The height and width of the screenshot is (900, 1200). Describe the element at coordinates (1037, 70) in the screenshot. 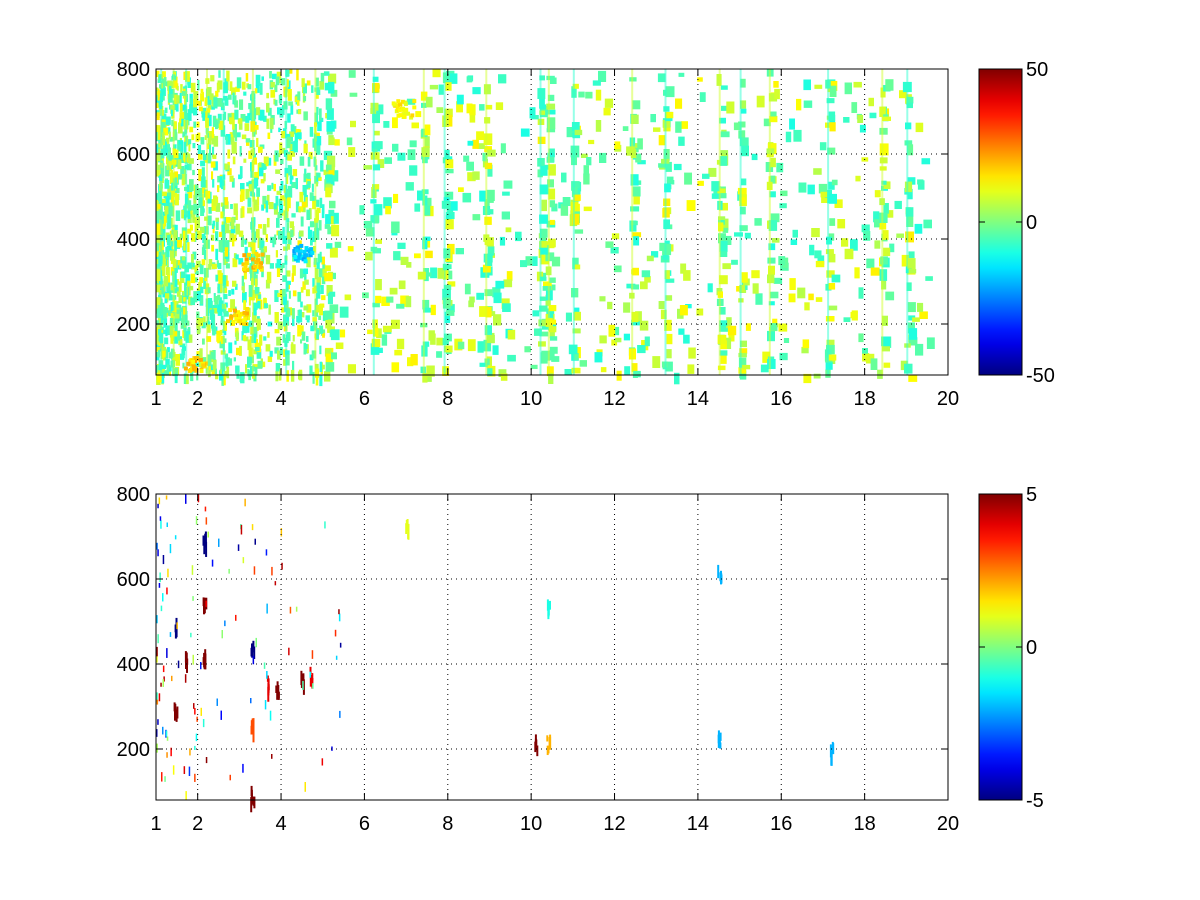

I see `colorbar-tick-label: 50` at that location.